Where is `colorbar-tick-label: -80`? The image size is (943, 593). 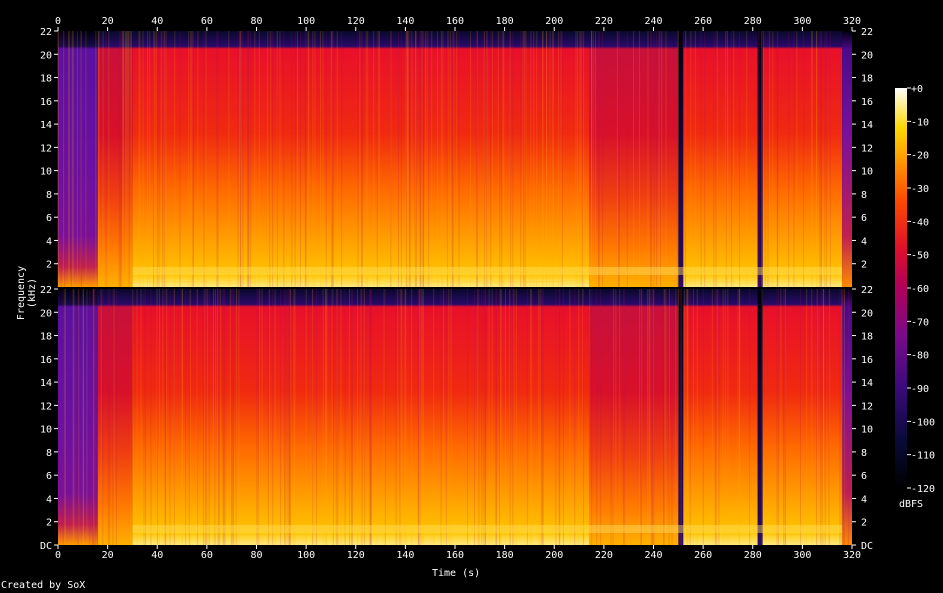 colorbar-tick-label: -80 is located at coordinates (920, 356).